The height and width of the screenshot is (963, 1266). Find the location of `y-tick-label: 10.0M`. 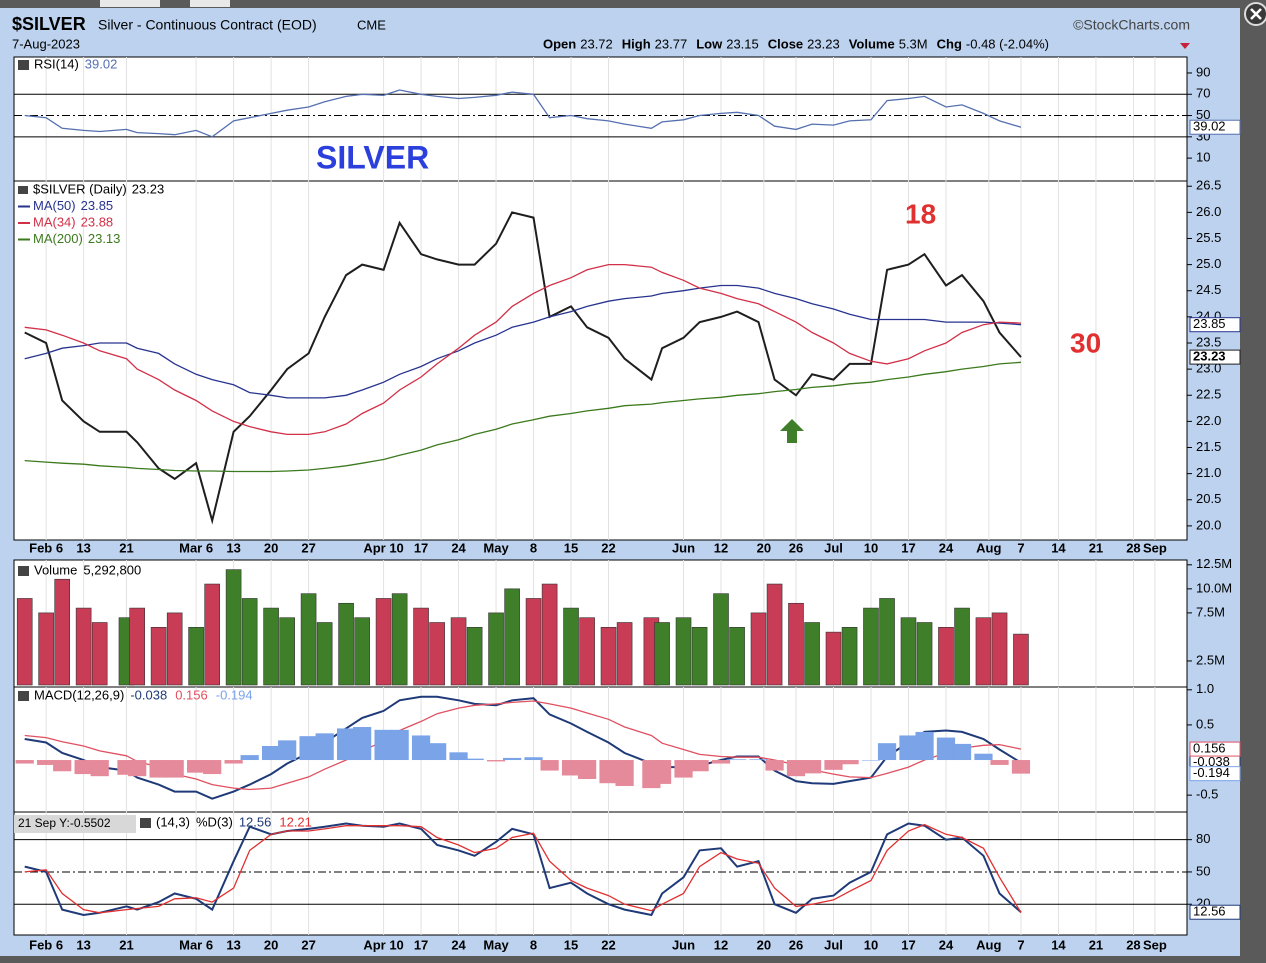

y-tick-label: 10.0M is located at coordinates (1214, 587).